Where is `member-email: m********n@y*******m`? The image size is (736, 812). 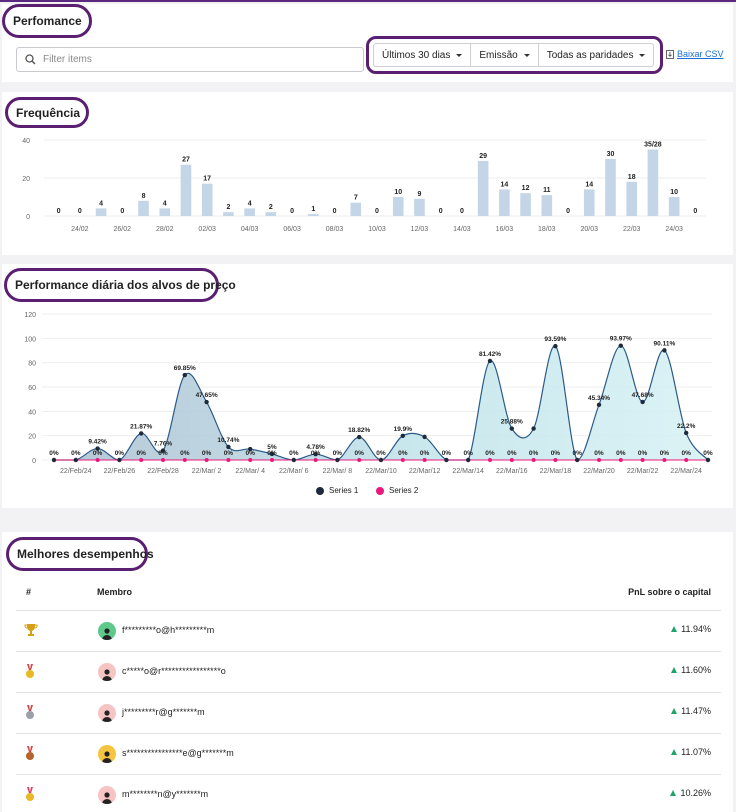 member-email: m********n@y*******m is located at coordinates (165, 794).